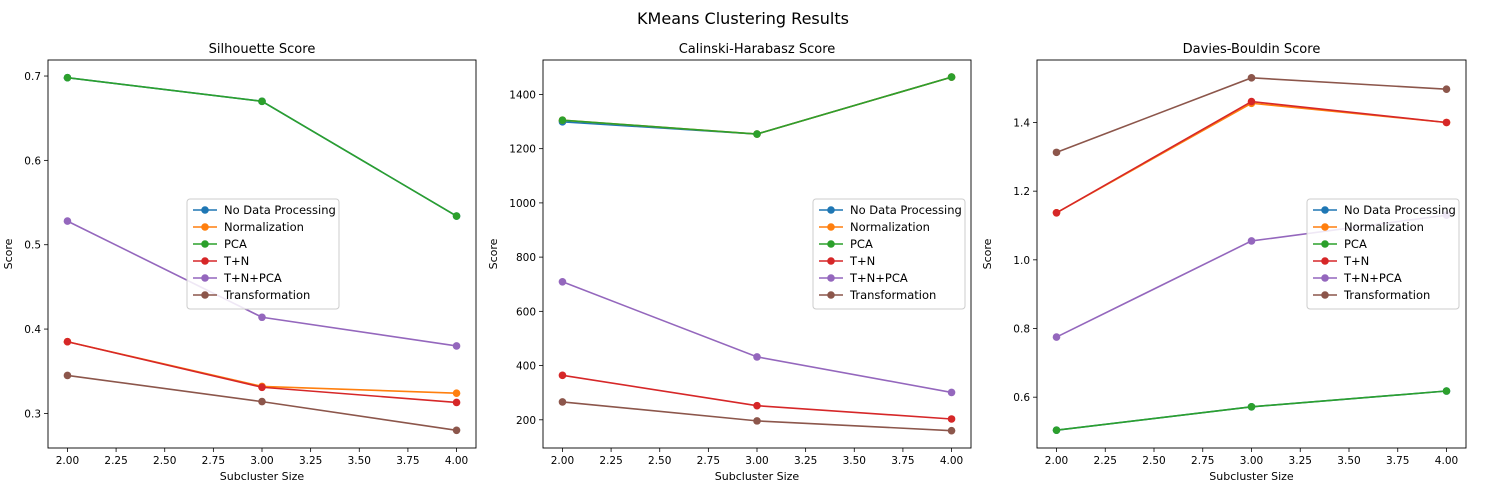  Describe the element at coordinates (1021, 261) in the screenshot. I see `y-tick-label: 1.0` at that location.